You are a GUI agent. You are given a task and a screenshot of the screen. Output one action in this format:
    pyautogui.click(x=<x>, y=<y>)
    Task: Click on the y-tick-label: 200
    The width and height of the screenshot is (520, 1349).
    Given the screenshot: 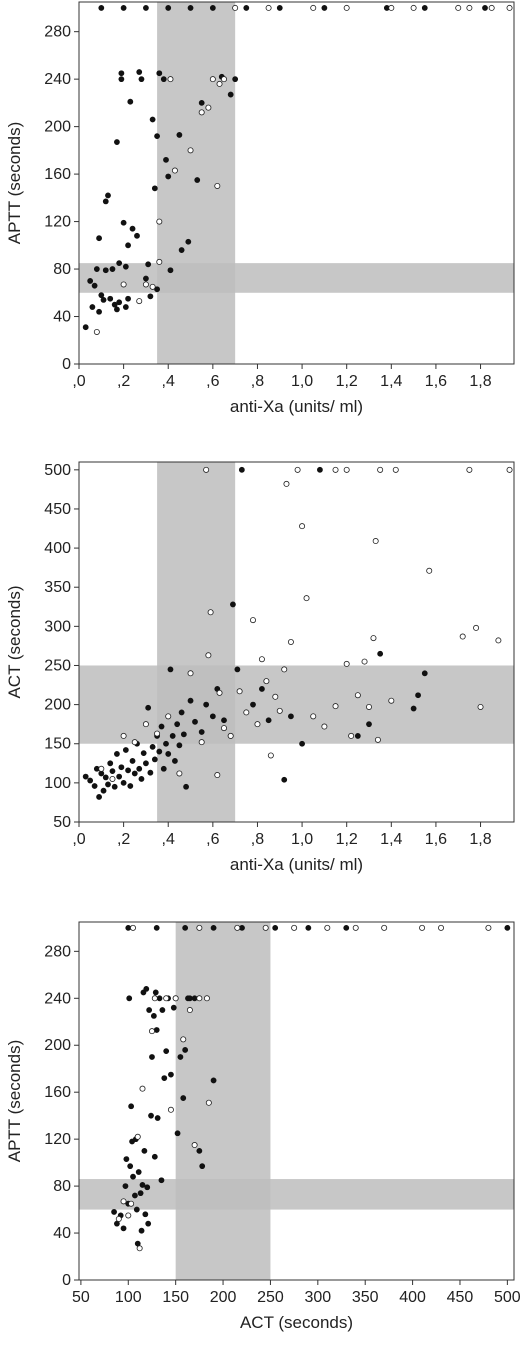 What is the action you would take?
    pyautogui.click(x=57, y=705)
    